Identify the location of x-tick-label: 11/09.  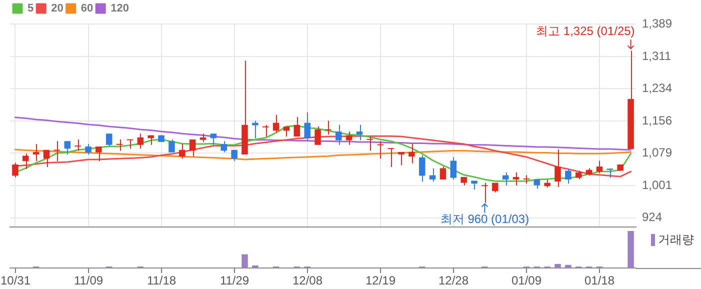
(89, 280).